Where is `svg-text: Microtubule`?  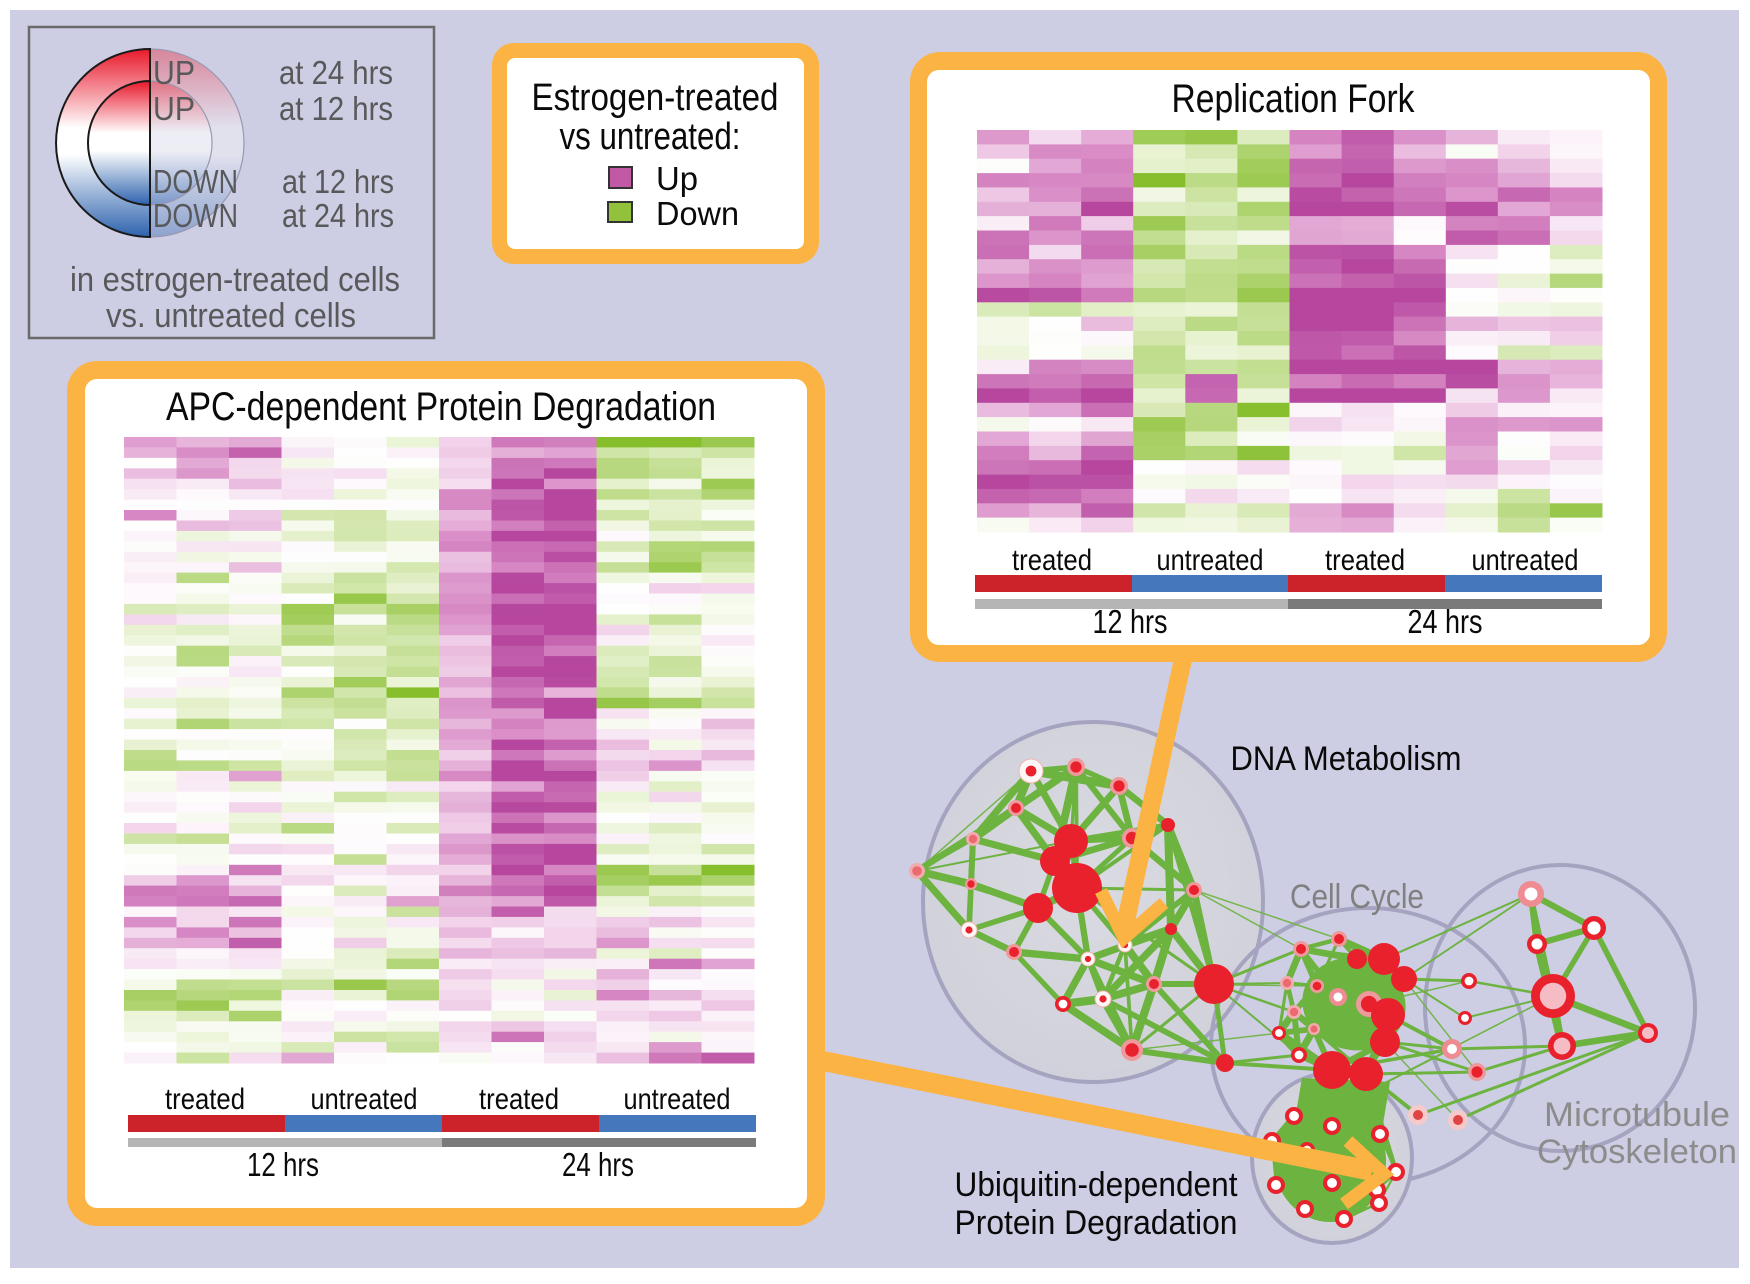 svg-text: Microtubule is located at coordinates (1637, 1115).